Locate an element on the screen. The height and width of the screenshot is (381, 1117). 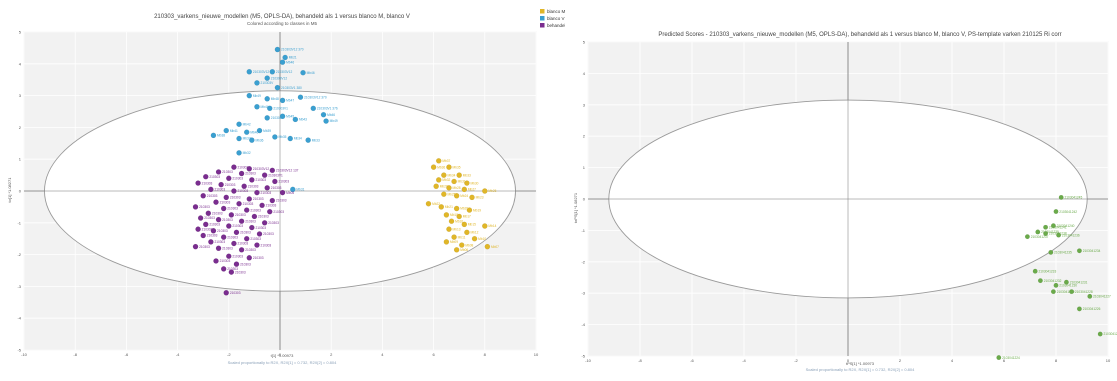
y-tick-label: -3 is located at coordinates (19, 286).